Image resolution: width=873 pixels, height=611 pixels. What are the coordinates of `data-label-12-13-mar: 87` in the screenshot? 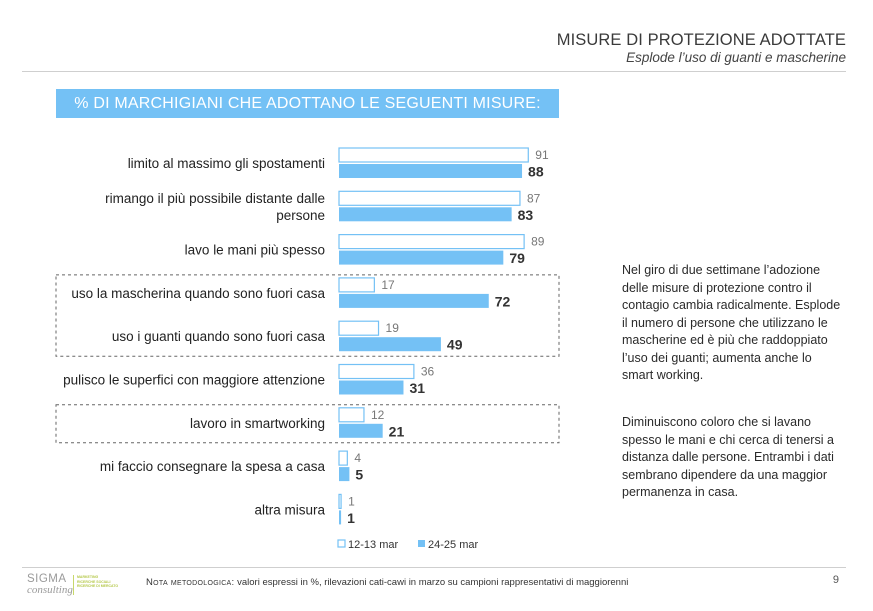 It's located at (534, 198).